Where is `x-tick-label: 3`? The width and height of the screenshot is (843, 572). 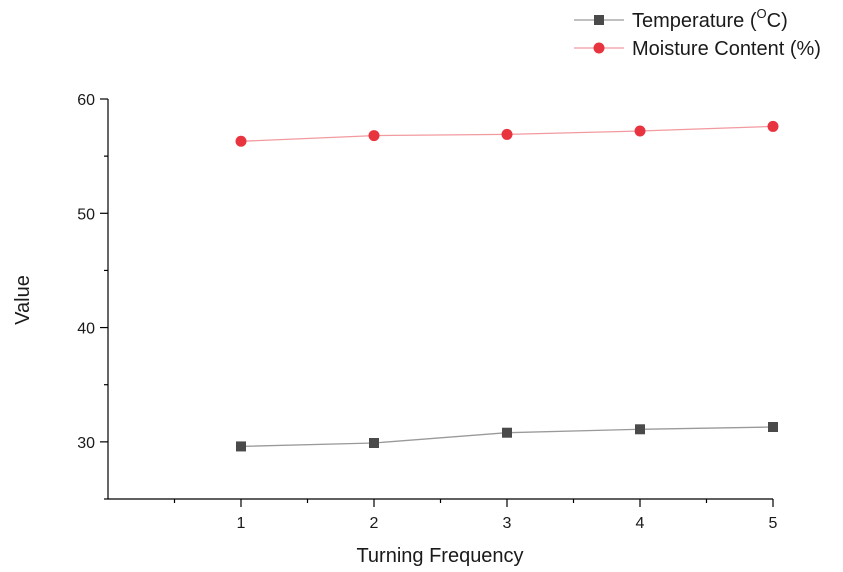 x-tick-label: 3 is located at coordinates (507, 523).